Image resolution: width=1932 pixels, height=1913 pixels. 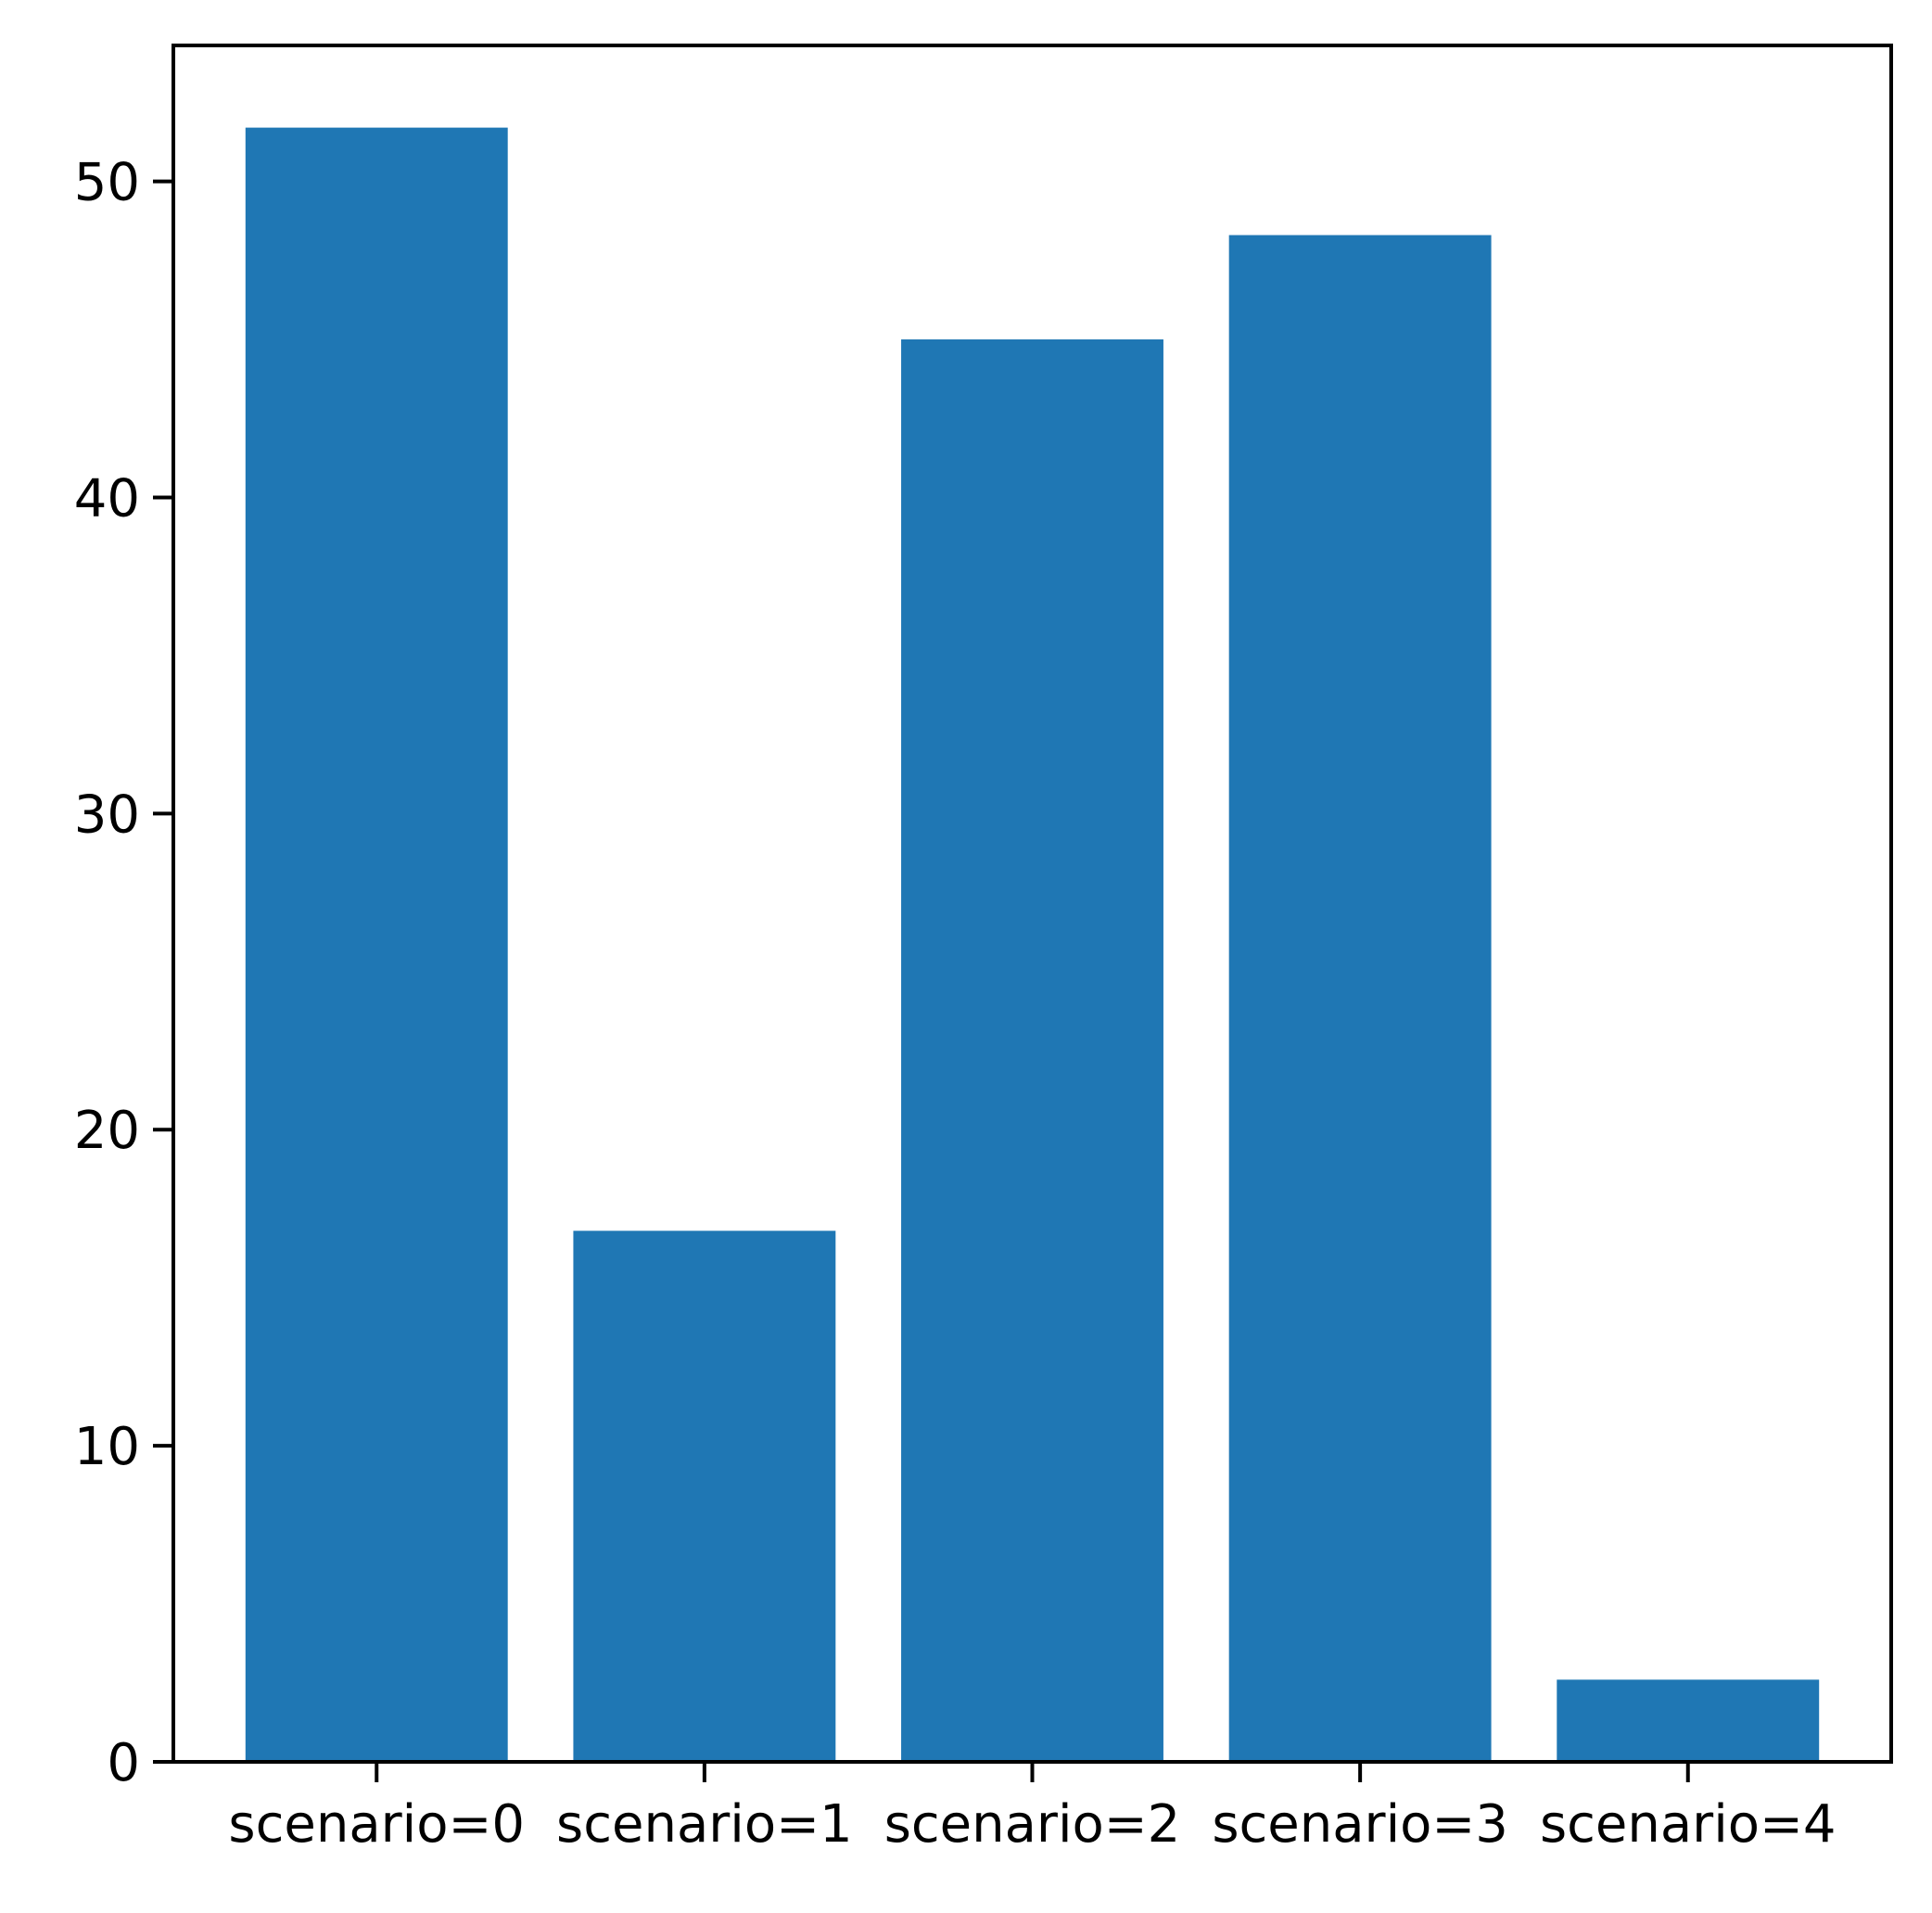 What do you see at coordinates (107, 183) in the screenshot?
I see `y-tick-label-5: 50` at bounding box center [107, 183].